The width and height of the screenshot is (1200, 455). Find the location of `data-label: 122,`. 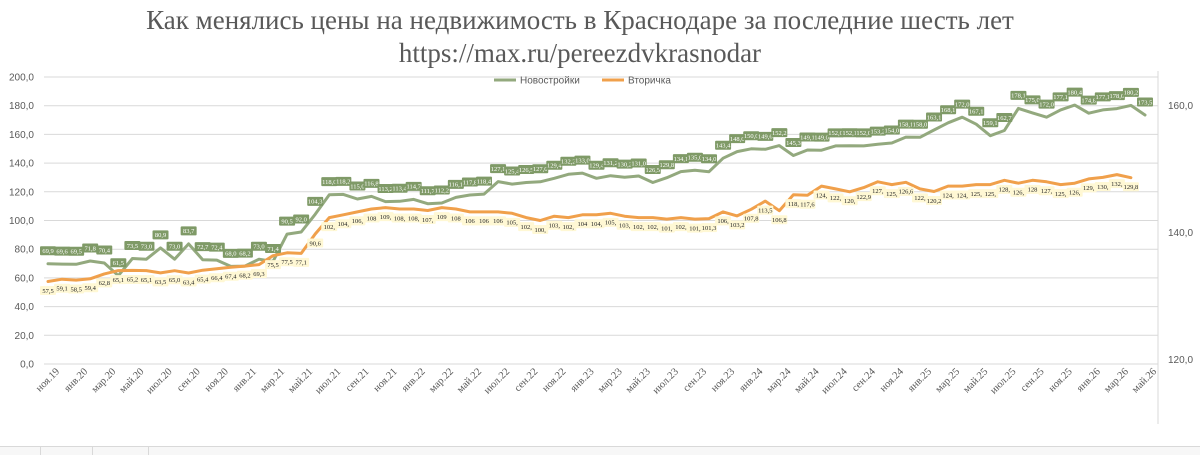

data-label: 122, is located at coordinates (919, 198).